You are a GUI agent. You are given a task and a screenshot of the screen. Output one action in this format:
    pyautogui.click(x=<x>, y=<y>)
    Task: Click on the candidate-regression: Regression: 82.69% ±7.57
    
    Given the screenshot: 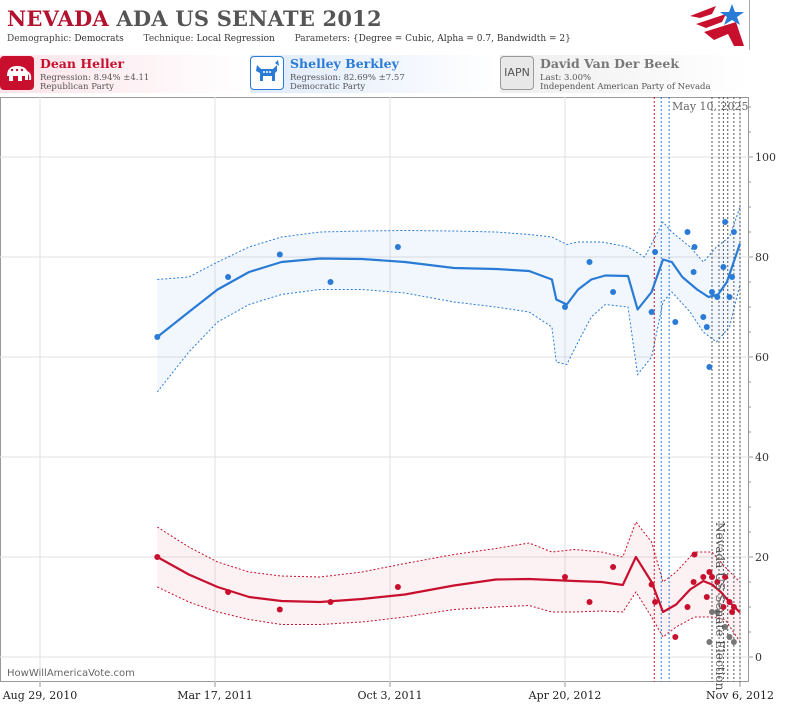 What is the action you would take?
    pyautogui.click(x=347, y=78)
    